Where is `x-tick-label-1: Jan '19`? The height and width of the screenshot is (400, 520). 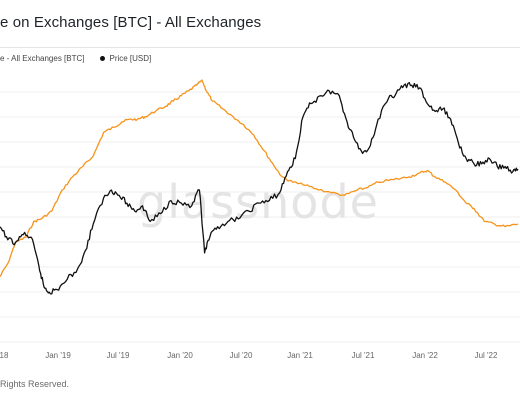
x-tick-label-1: Jan '19 is located at coordinates (58, 355).